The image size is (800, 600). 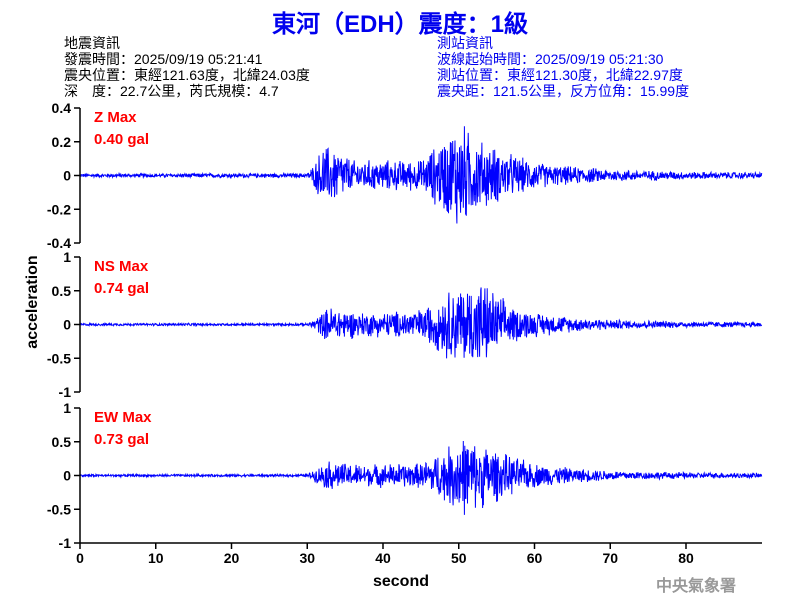 What do you see at coordinates (62, 108) in the screenshot?
I see `y-tick-label: 0.4` at bounding box center [62, 108].